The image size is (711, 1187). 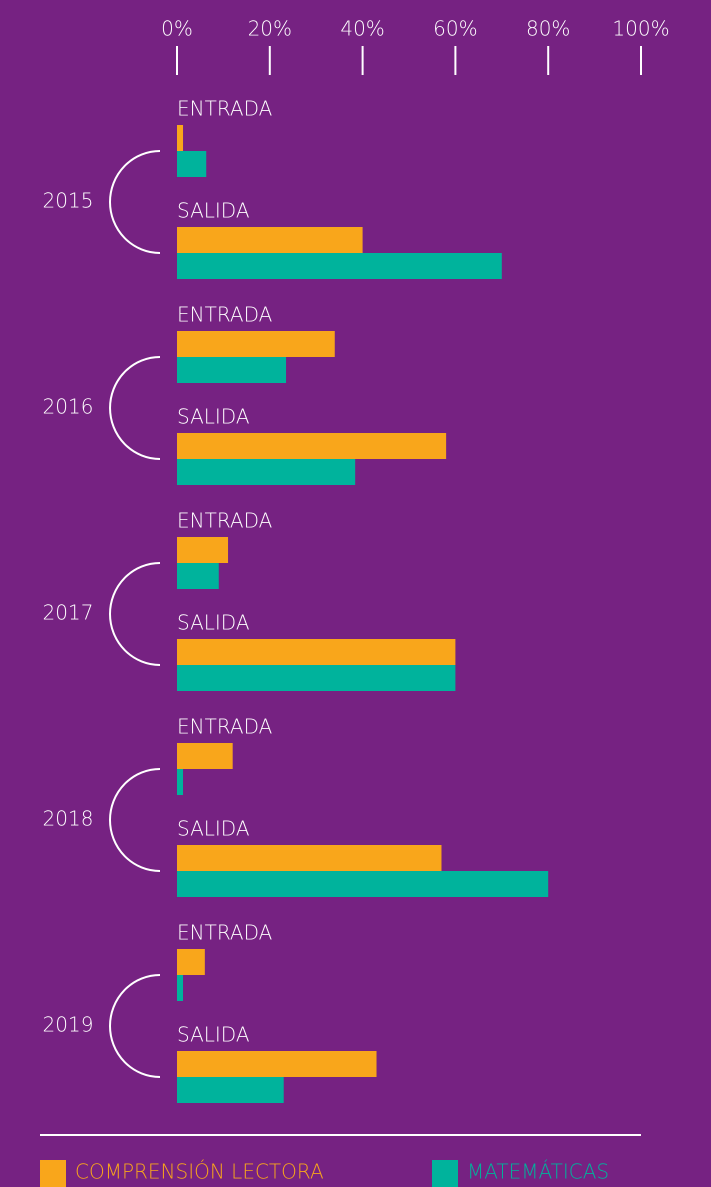 I want to click on legend-label: COMPRENSIÓN LECTORA, so click(x=199, y=1172).